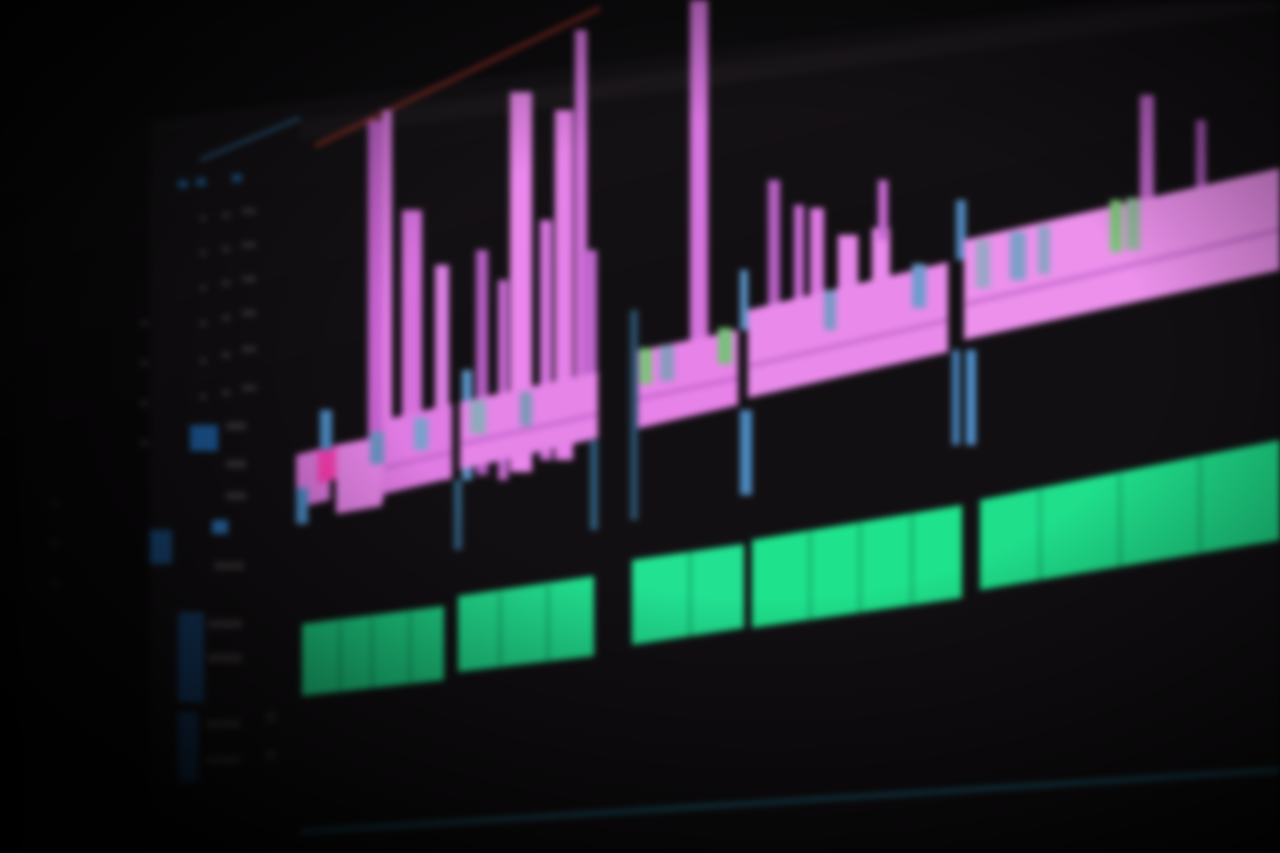  What do you see at coordinates (744, 300) in the screenshot?
I see `video-clip-thumb` at bounding box center [744, 300].